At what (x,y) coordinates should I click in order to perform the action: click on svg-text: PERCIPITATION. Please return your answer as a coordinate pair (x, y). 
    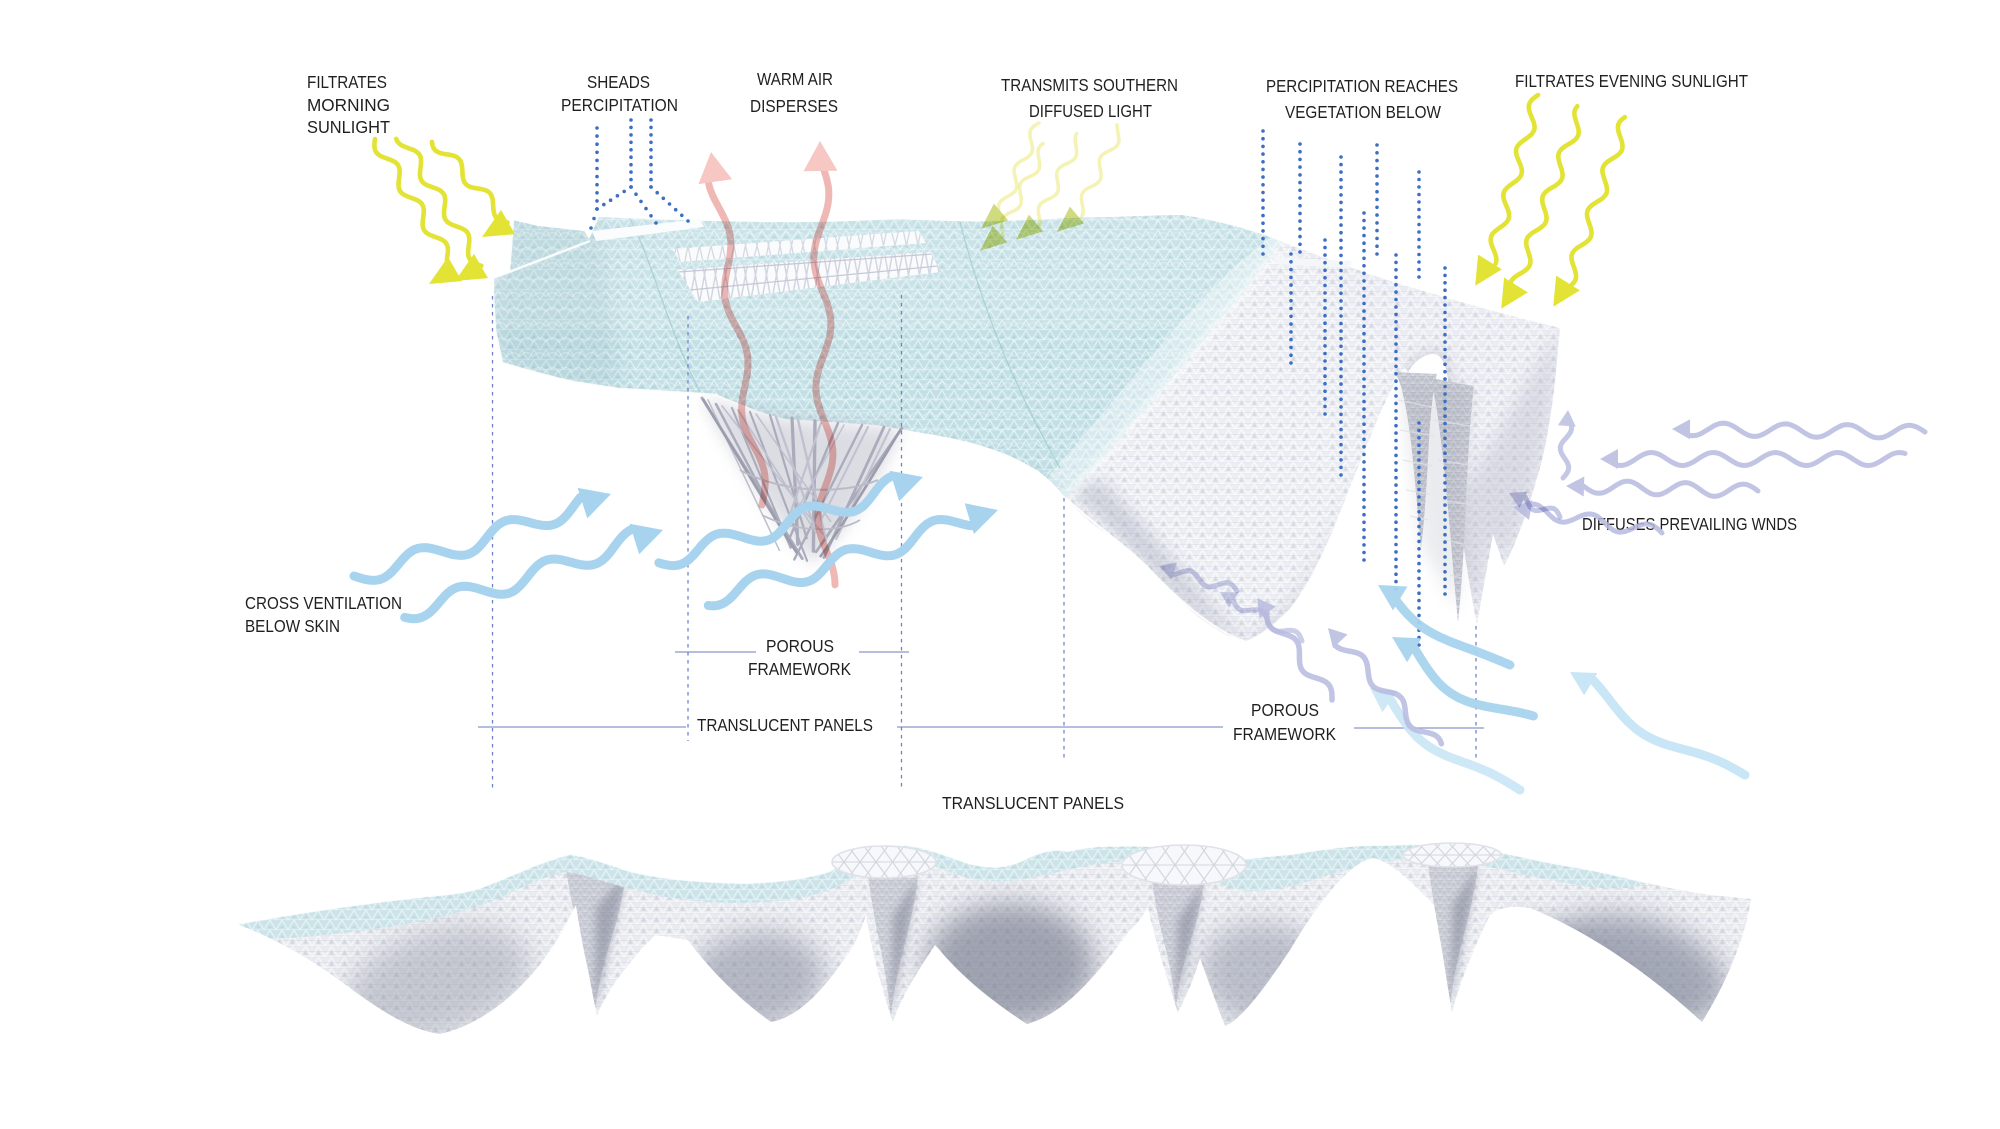
    Looking at the image, I should click on (619, 105).